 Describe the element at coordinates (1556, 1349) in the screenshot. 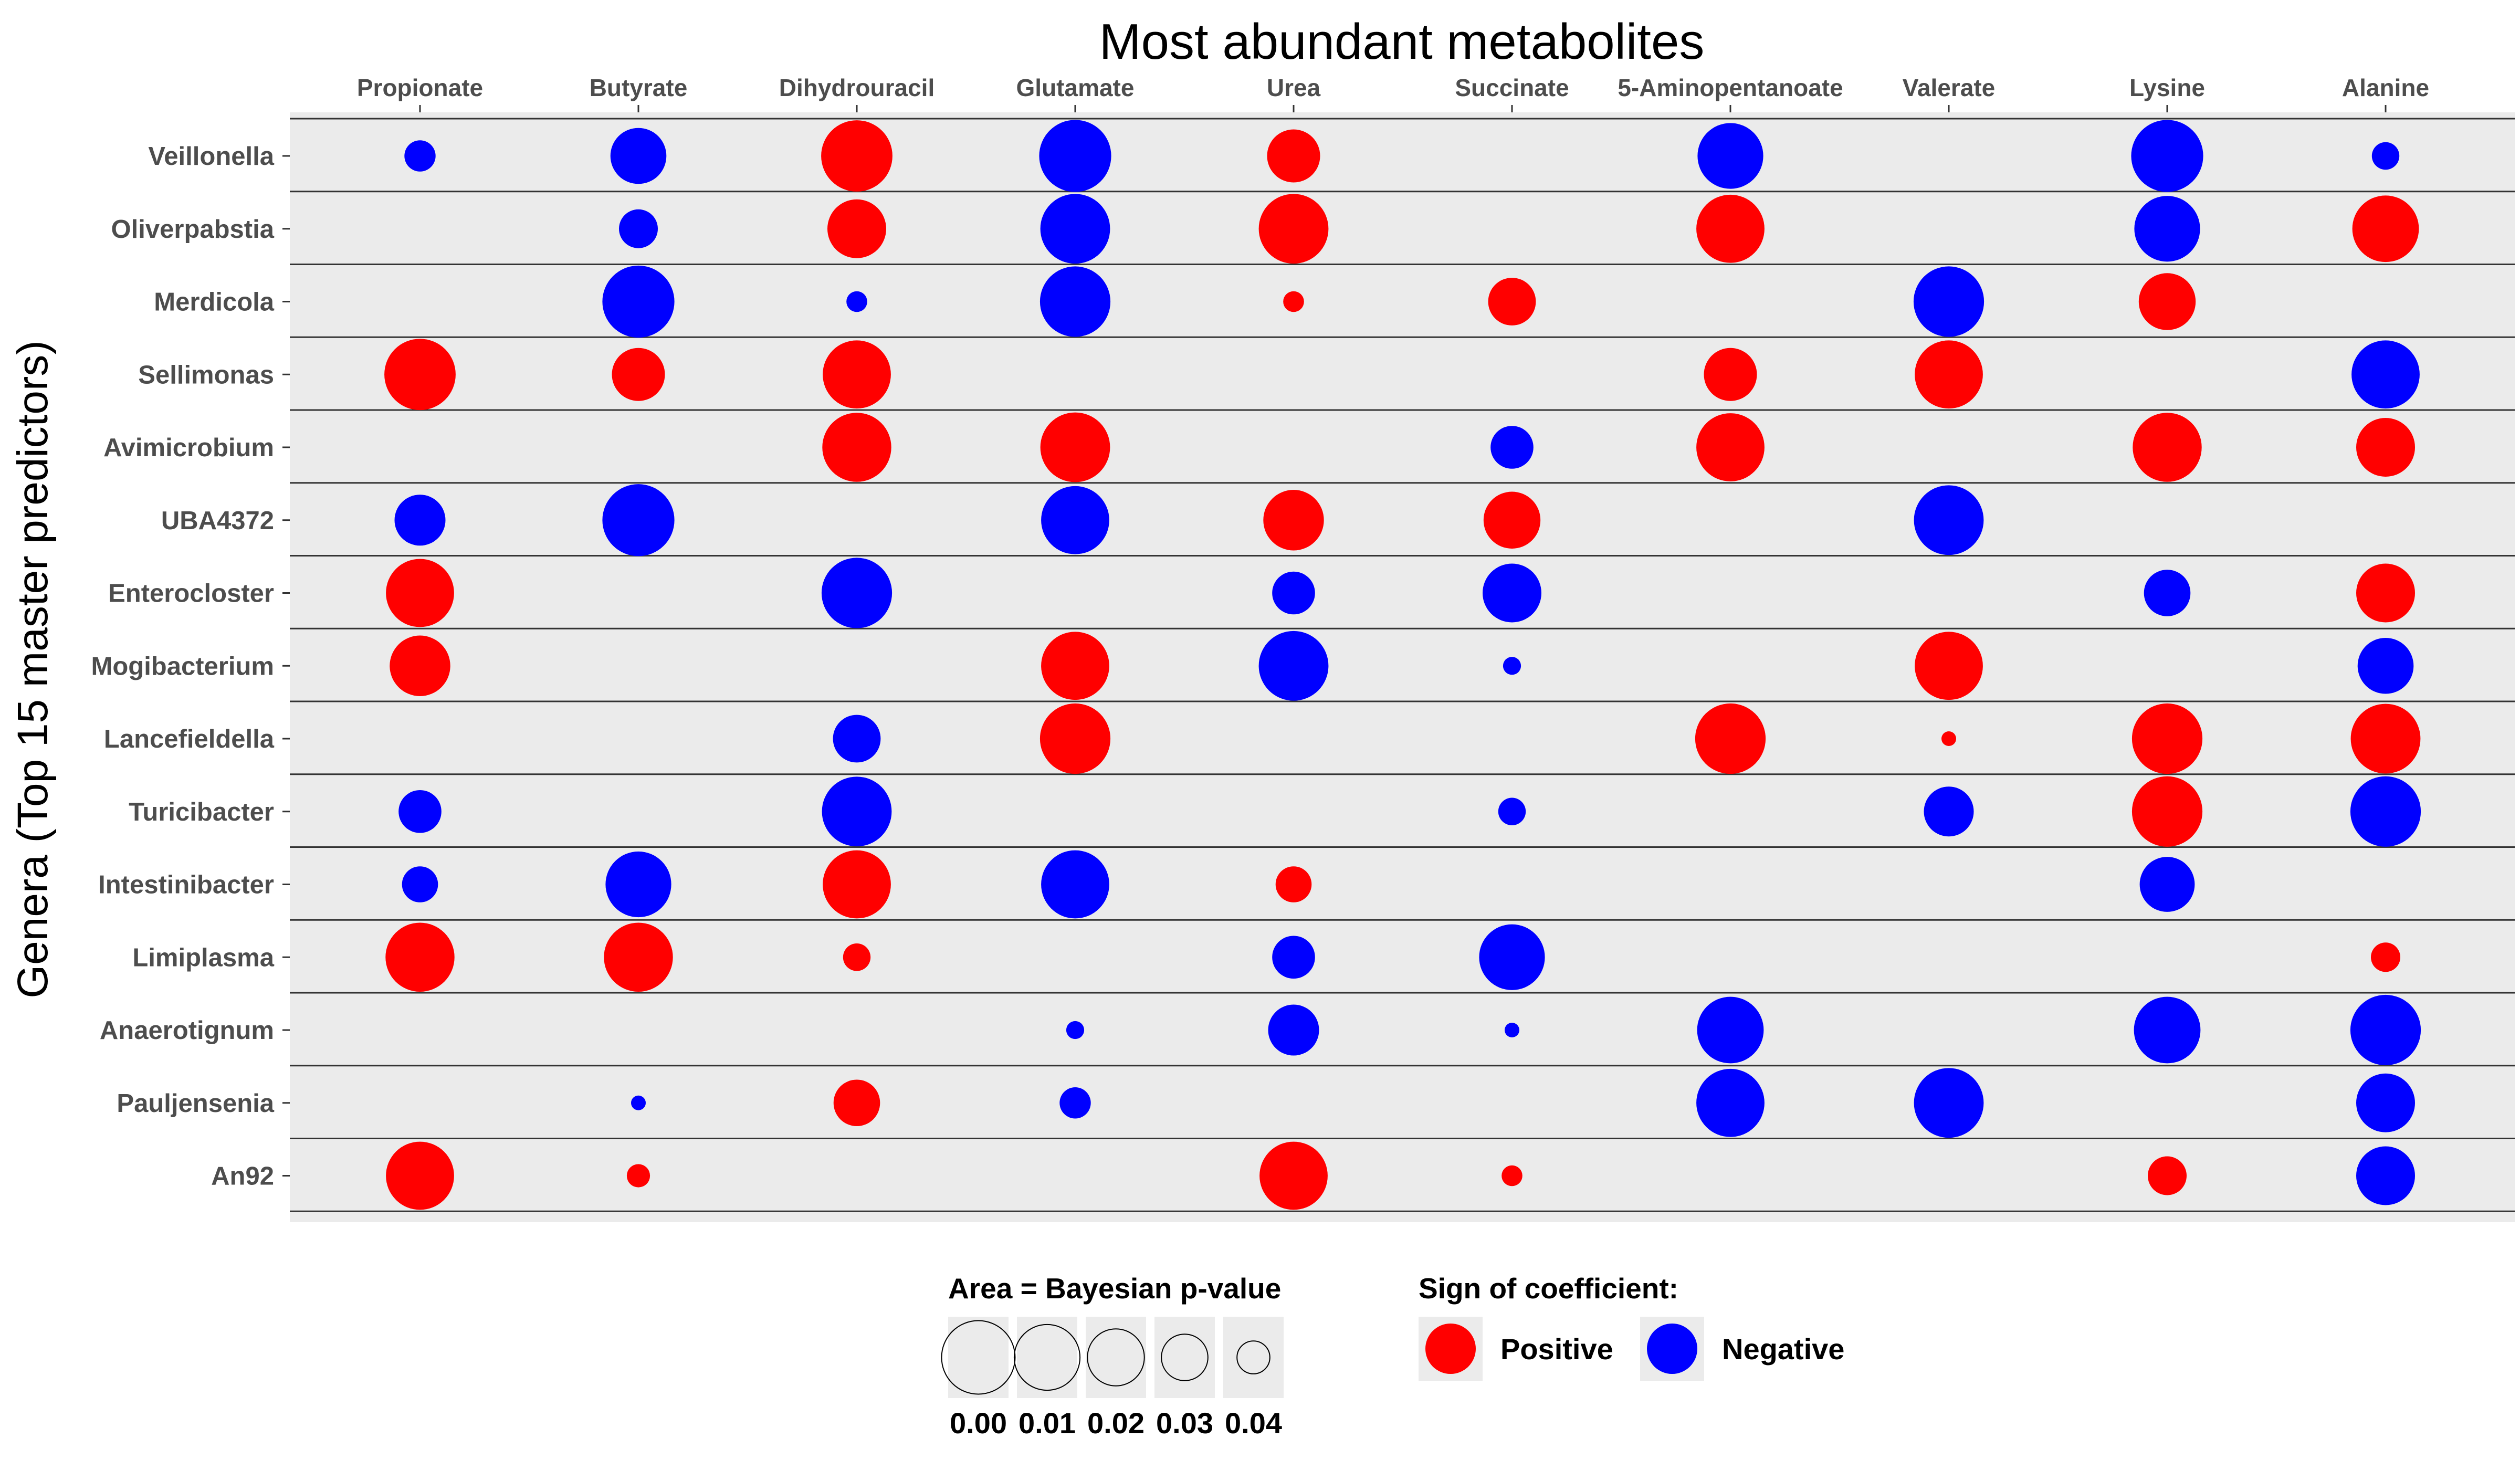

I see `color-legend-label: Positive` at that location.